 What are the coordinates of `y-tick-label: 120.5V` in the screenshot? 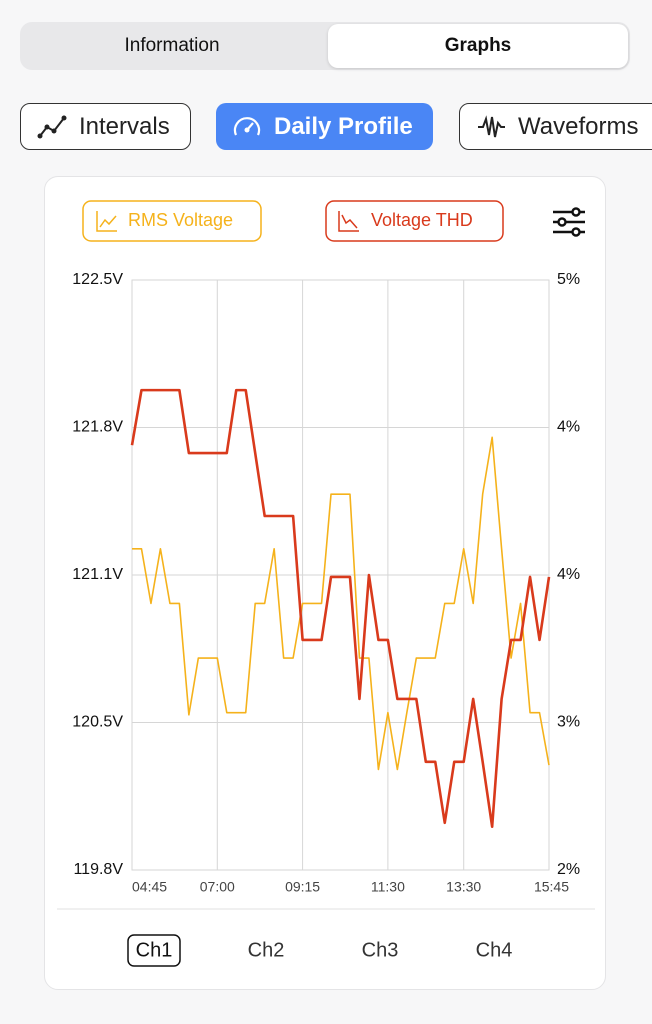 It's located at (97, 722).